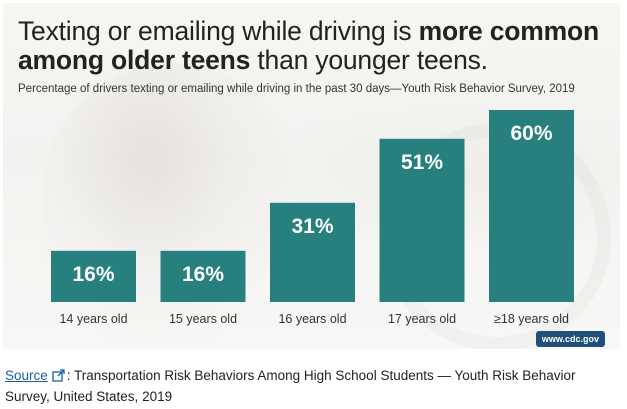 This screenshot has height=409, width=627. Describe the element at coordinates (93, 319) in the screenshot. I see `category-label-1: 14 years old` at that location.